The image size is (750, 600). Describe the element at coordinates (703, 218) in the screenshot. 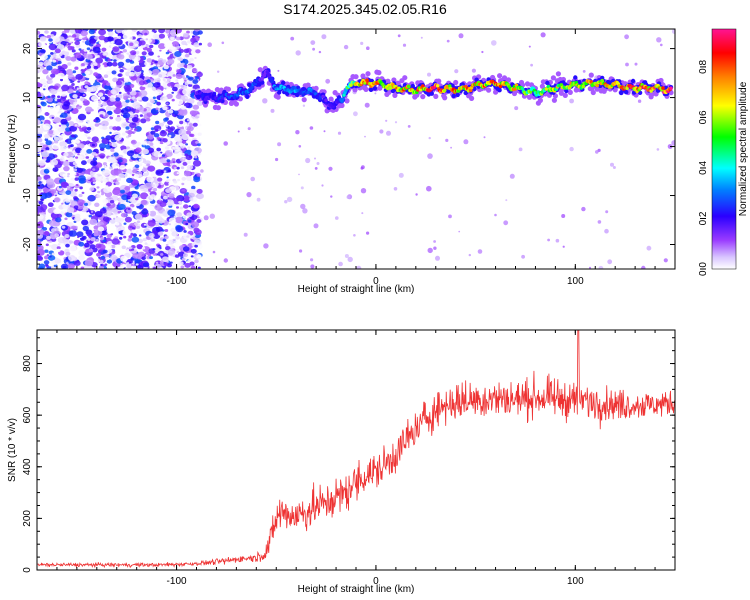

I see `colorbar-tick-label: 0.2` at that location.